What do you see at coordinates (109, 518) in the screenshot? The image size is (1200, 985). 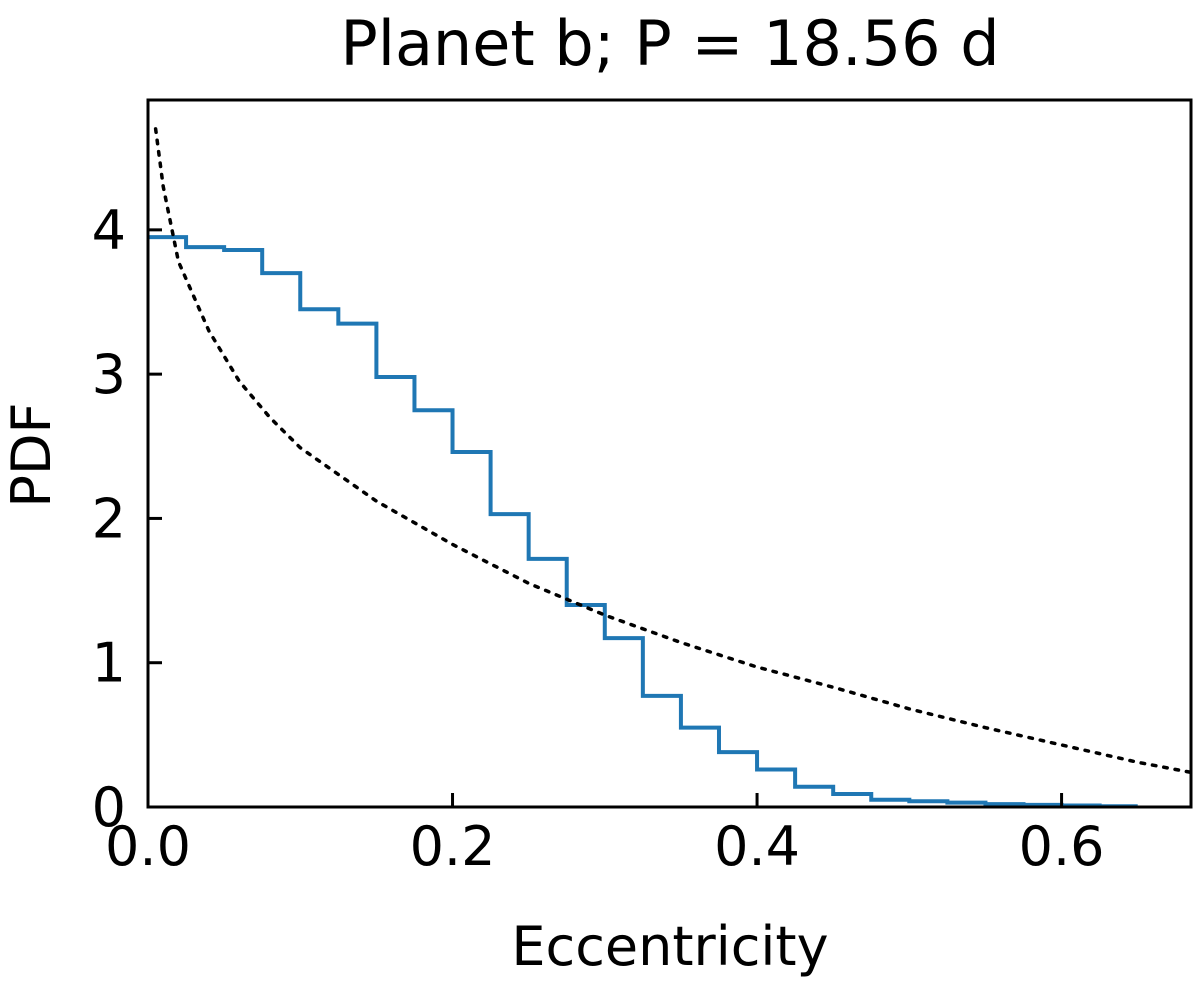 I see `y-tick-label: 2` at bounding box center [109, 518].